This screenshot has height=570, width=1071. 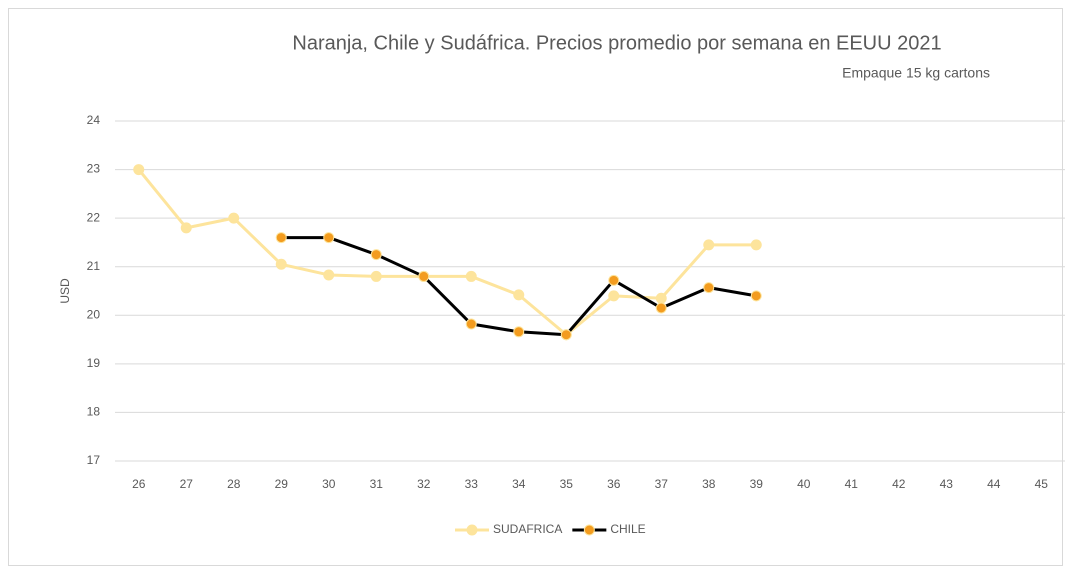 I want to click on x-tick-label: 38, so click(x=709, y=484).